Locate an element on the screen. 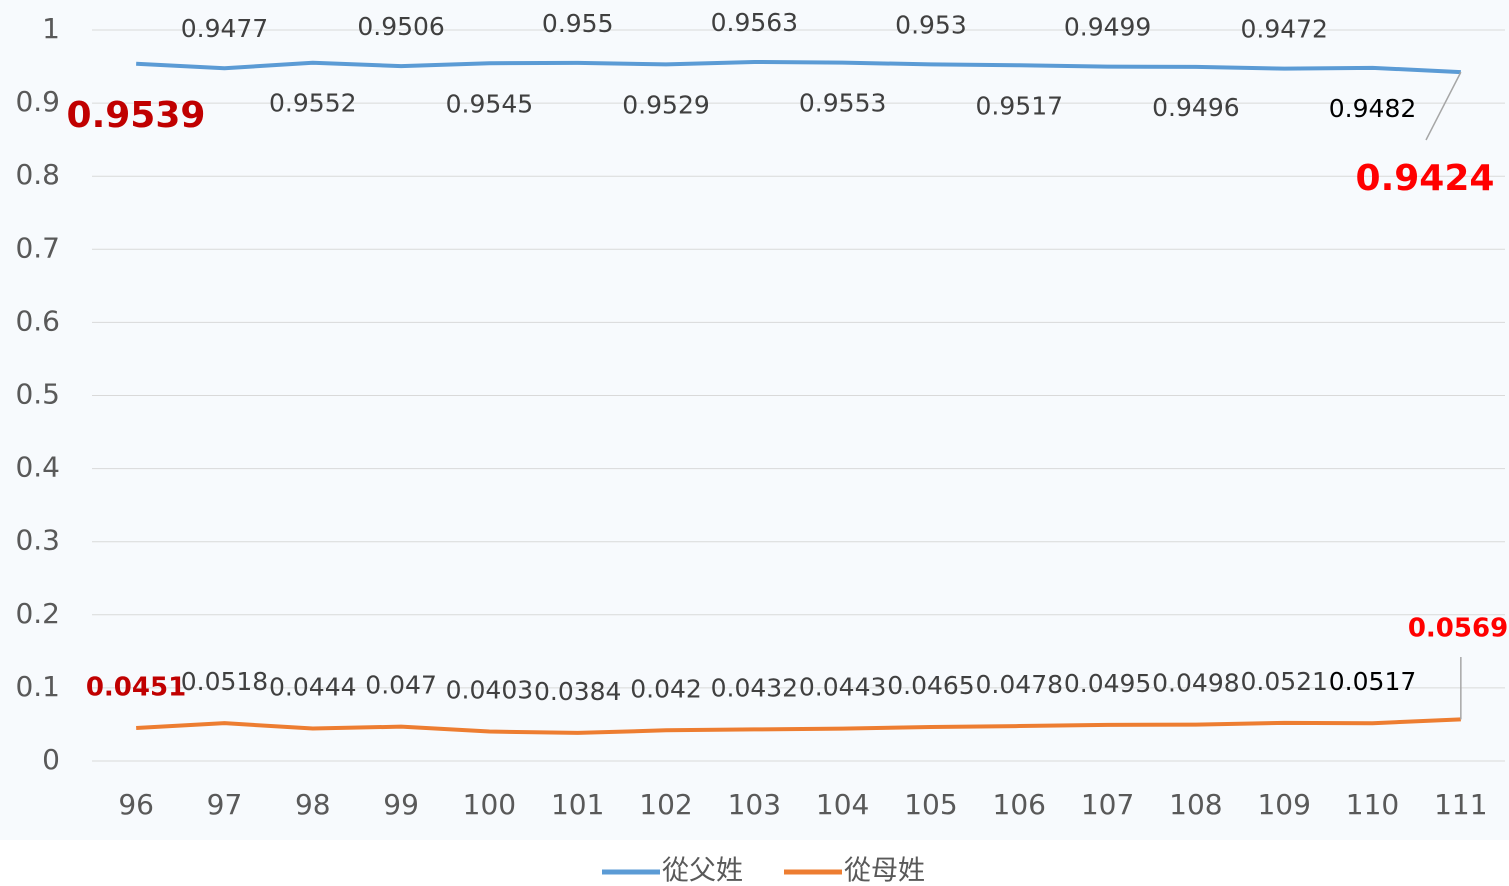 The image size is (1509, 886). data-label: 0.0518 is located at coordinates (224, 681).